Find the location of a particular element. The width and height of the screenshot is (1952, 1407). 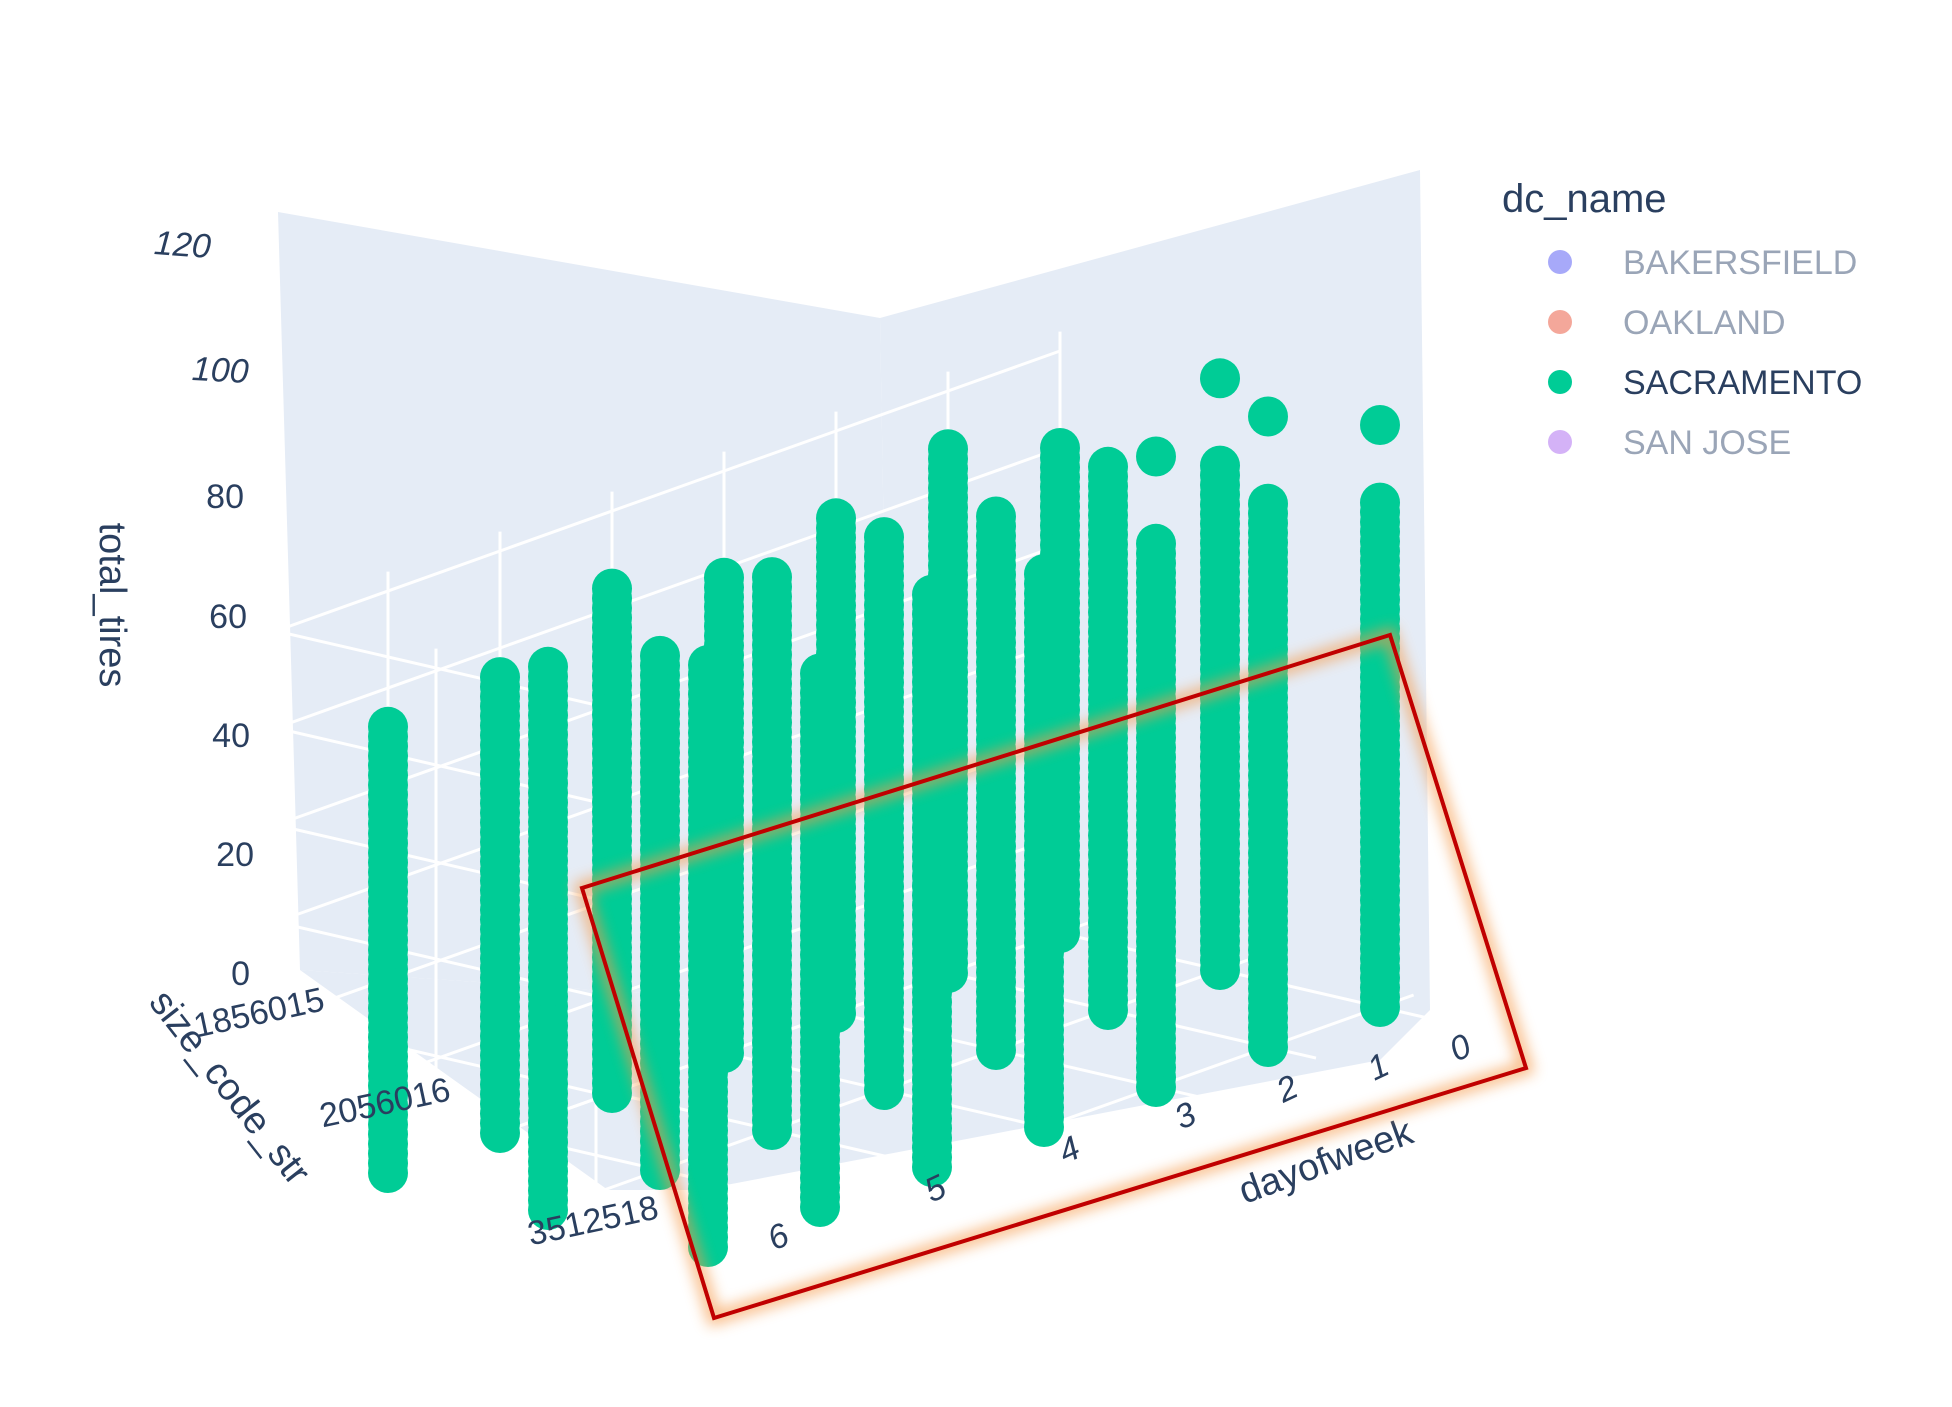

legend-marker-oakland is located at coordinates (1560, 322).